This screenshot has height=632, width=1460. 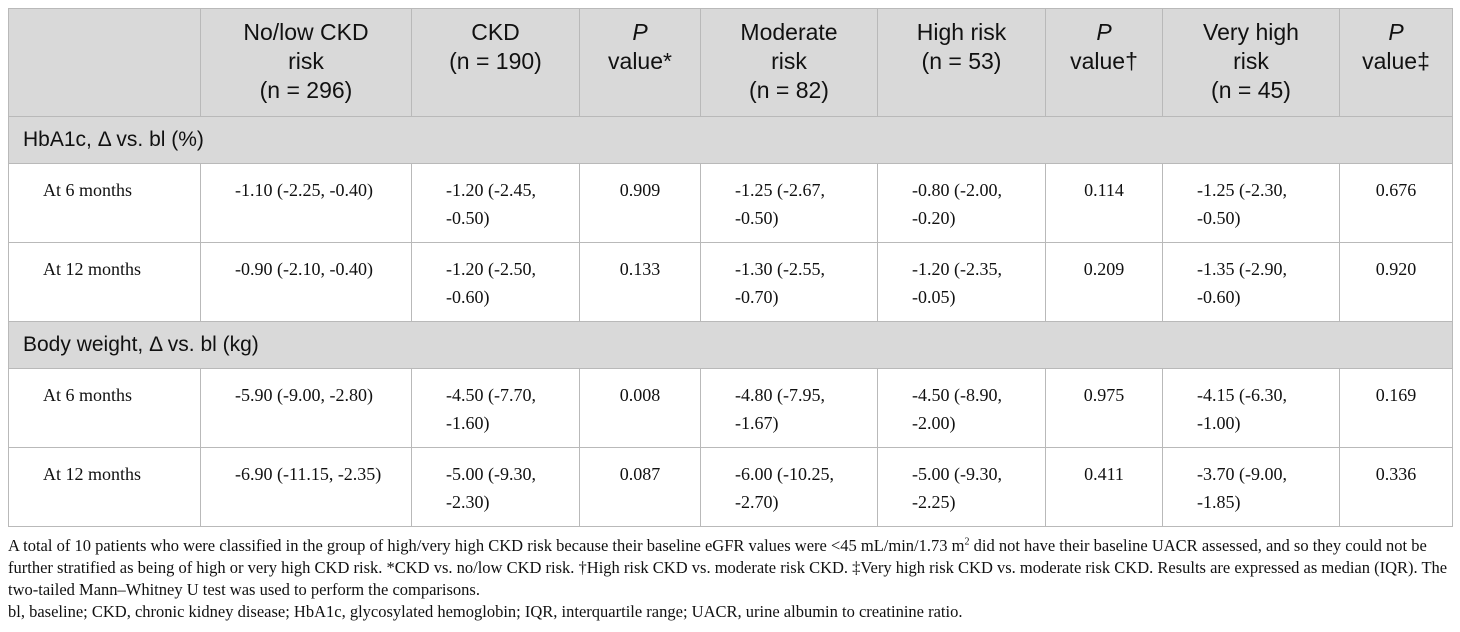 I want to click on p-value-cell: 0.336, so click(x=1396, y=487).